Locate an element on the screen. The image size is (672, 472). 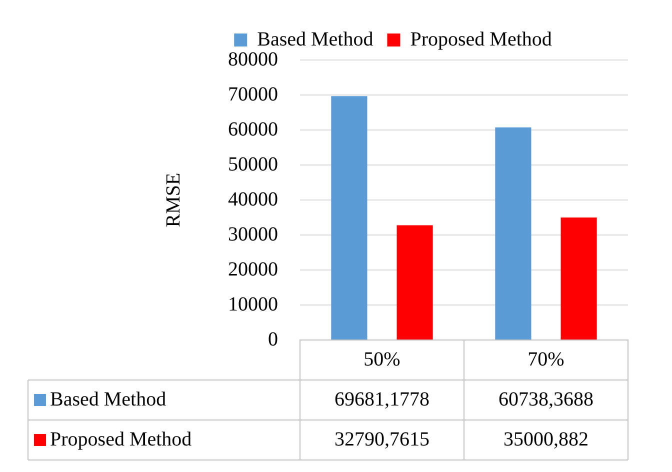
y-tick-label: 10000 is located at coordinates (253, 304).